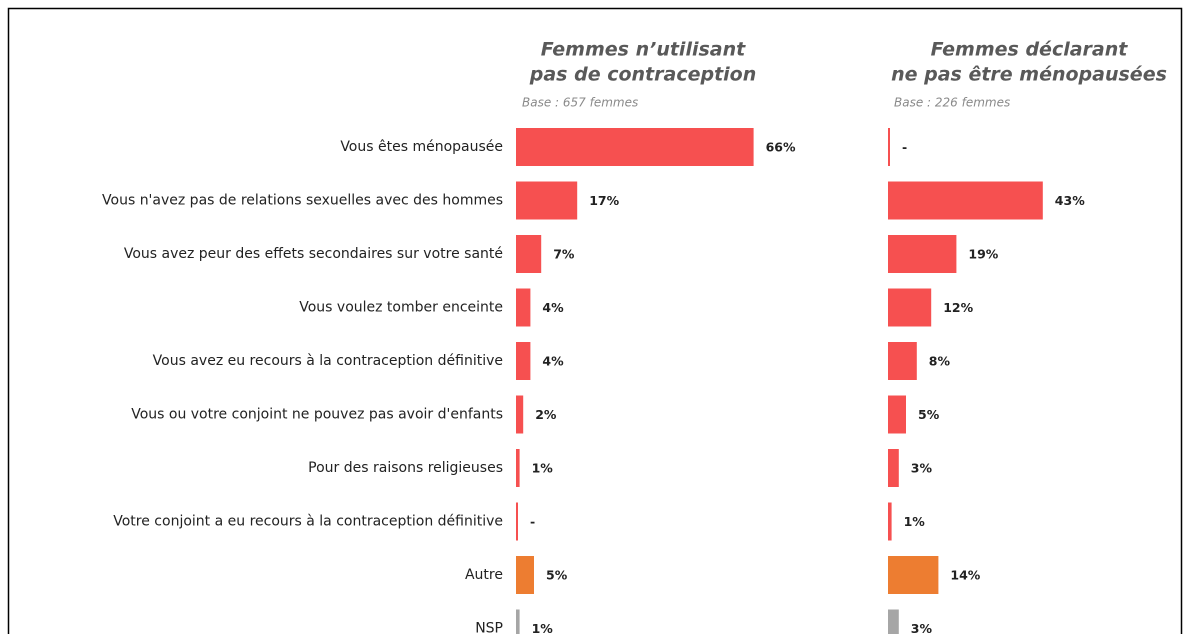  I want to click on category-label: Vous voulez tomber enceinte, so click(401, 308).